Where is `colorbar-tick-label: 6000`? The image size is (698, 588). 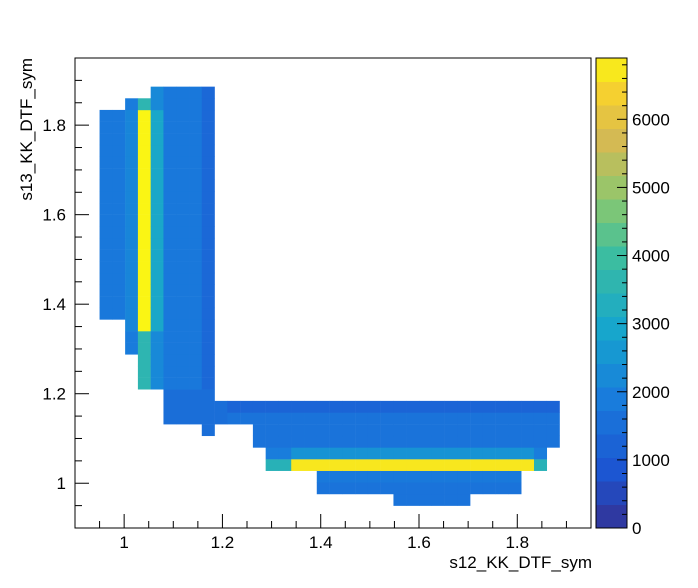
colorbar-tick-label: 6000 is located at coordinates (651, 119).